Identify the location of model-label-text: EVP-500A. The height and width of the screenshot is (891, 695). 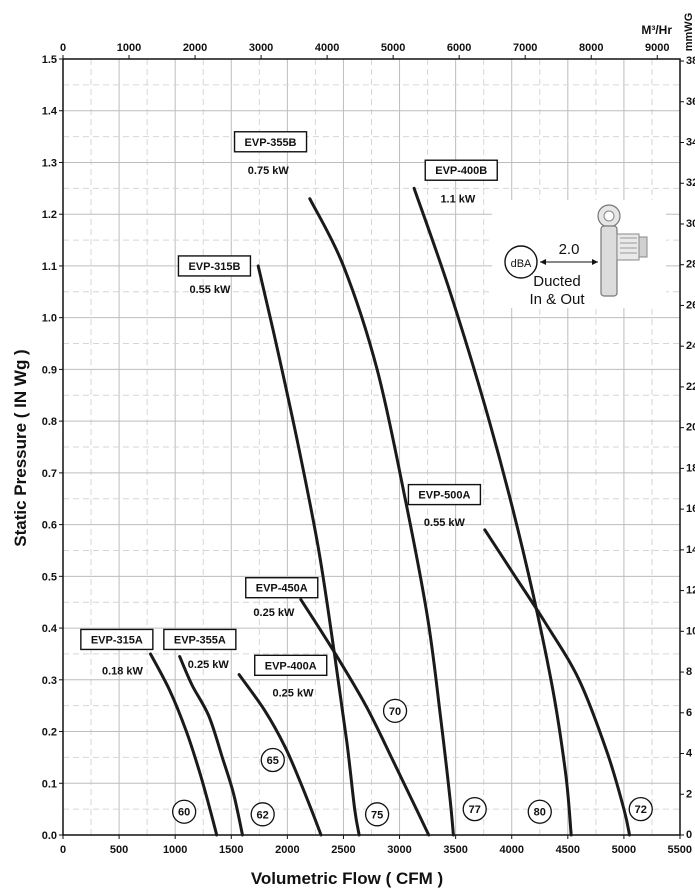
(444, 496).